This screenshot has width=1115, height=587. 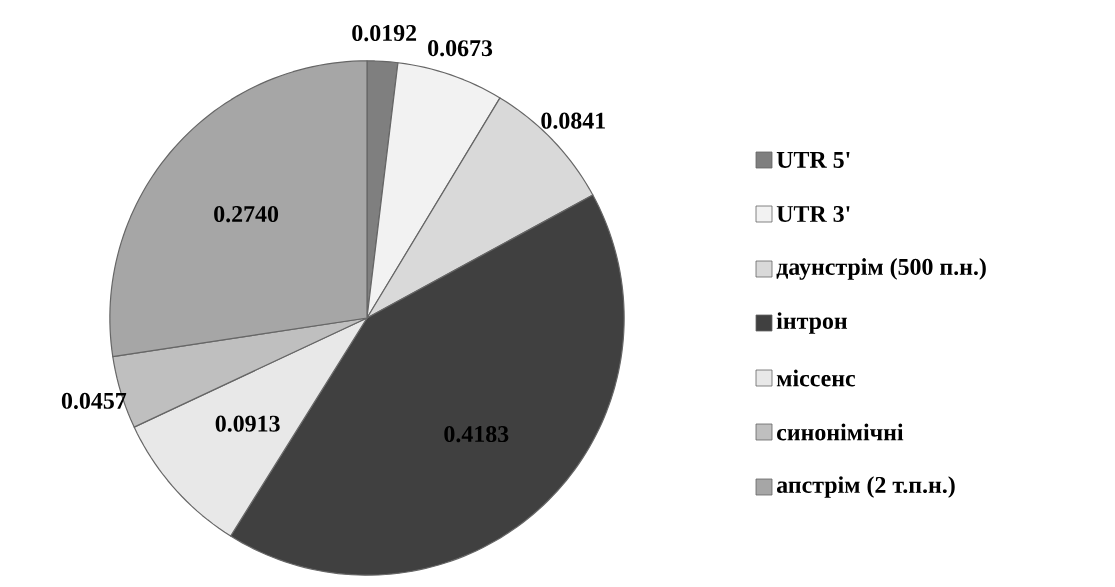 What do you see at coordinates (812, 323) in the screenshot?
I see `legend-label: інтрон` at bounding box center [812, 323].